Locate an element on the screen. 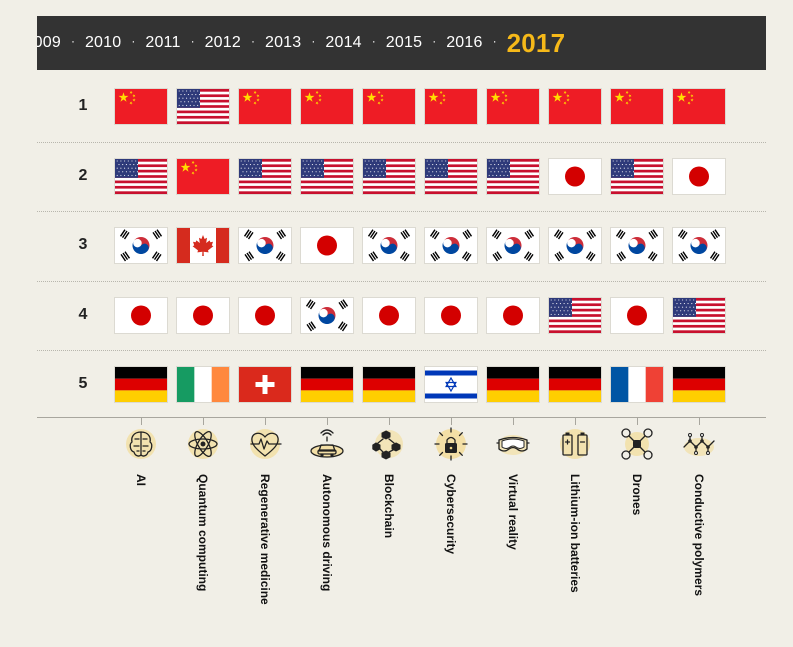 The image size is (793, 647). flag-ireland is located at coordinates (203, 384).